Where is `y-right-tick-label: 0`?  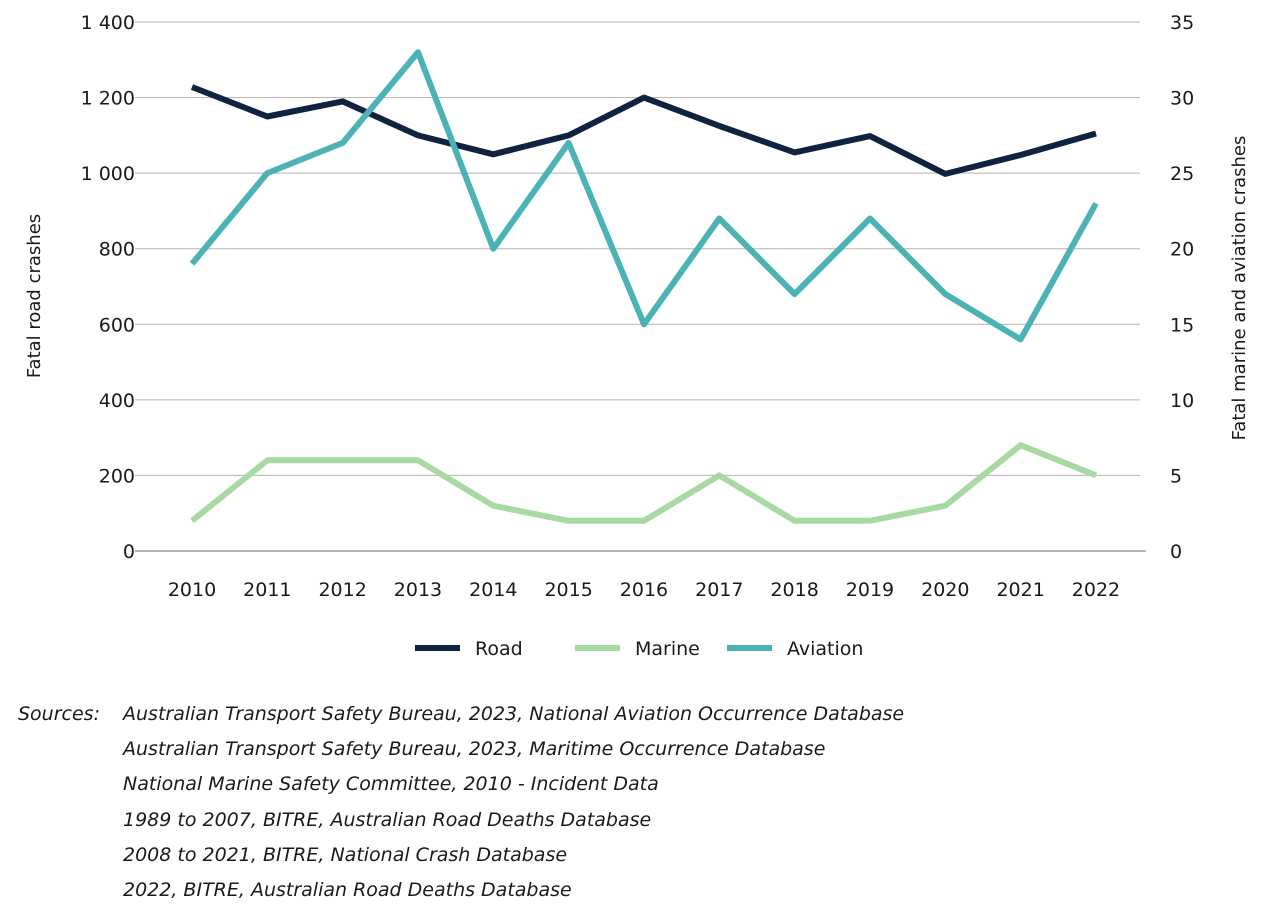 y-right-tick-label: 0 is located at coordinates (1176, 552).